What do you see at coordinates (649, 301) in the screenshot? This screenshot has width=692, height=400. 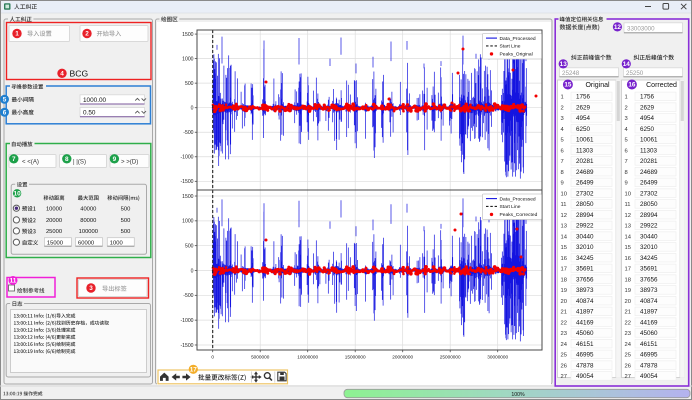 I see `svg-text: 40874` at bounding box center [649, 301].